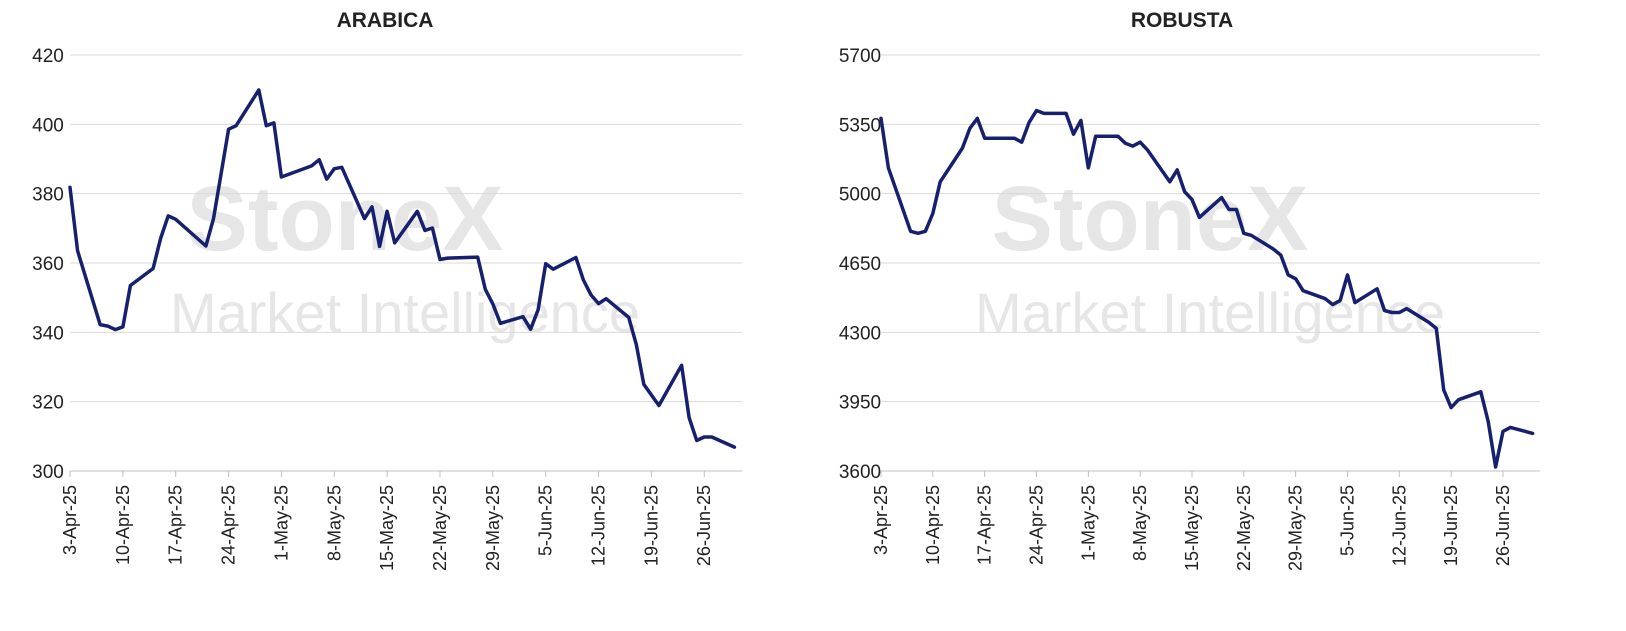 This screenshot has width=1626, height=631. Describe the element at coordinates (48, 333) in the screenshot. I see `y-tick-label: 340` at that location.